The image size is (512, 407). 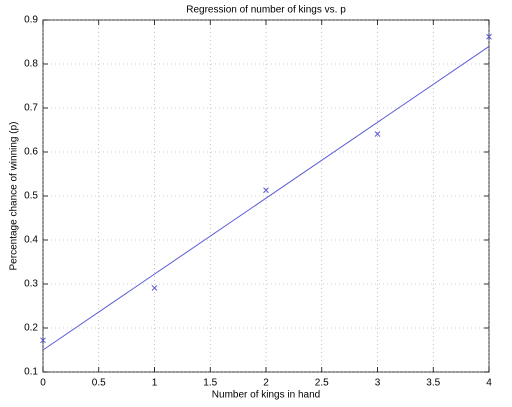 What do you see at coordinates (322, 383) in the screenshot?
I see `x-tick-label: 2.5` at bounding box center [322, 383].